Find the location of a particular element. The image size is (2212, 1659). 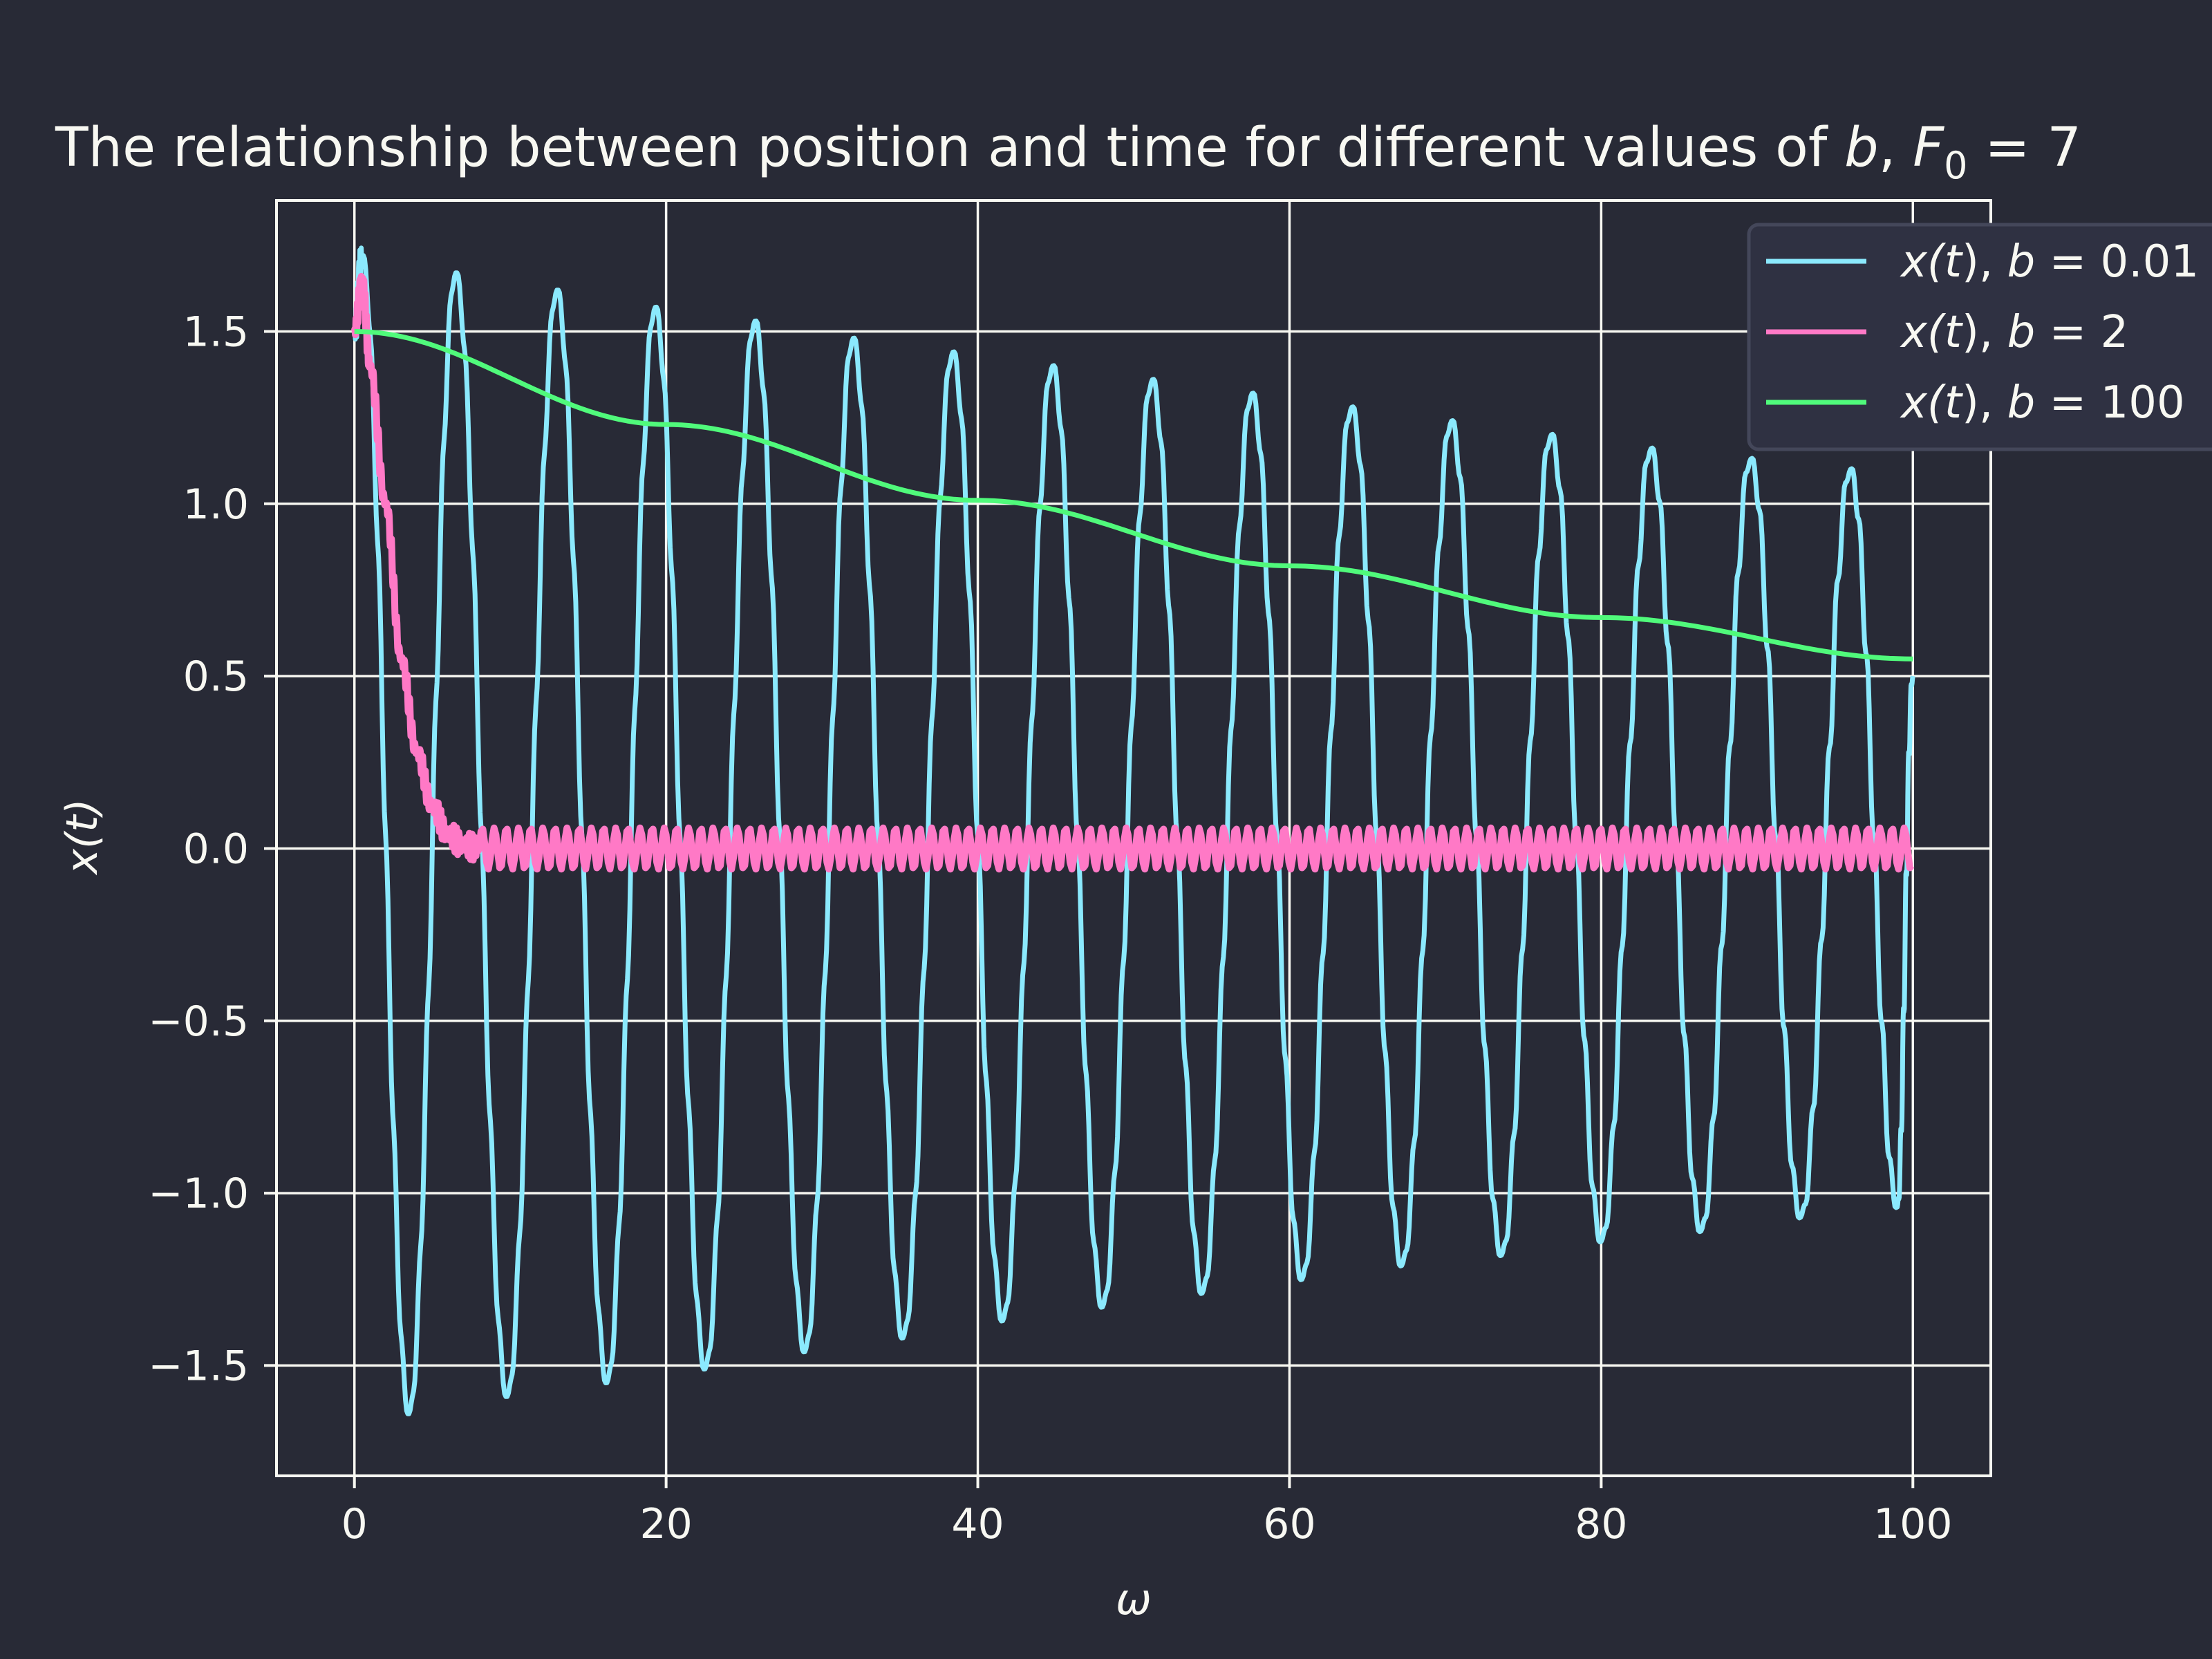

x-tick-label: 20 is located at coordinates (665, 1524).